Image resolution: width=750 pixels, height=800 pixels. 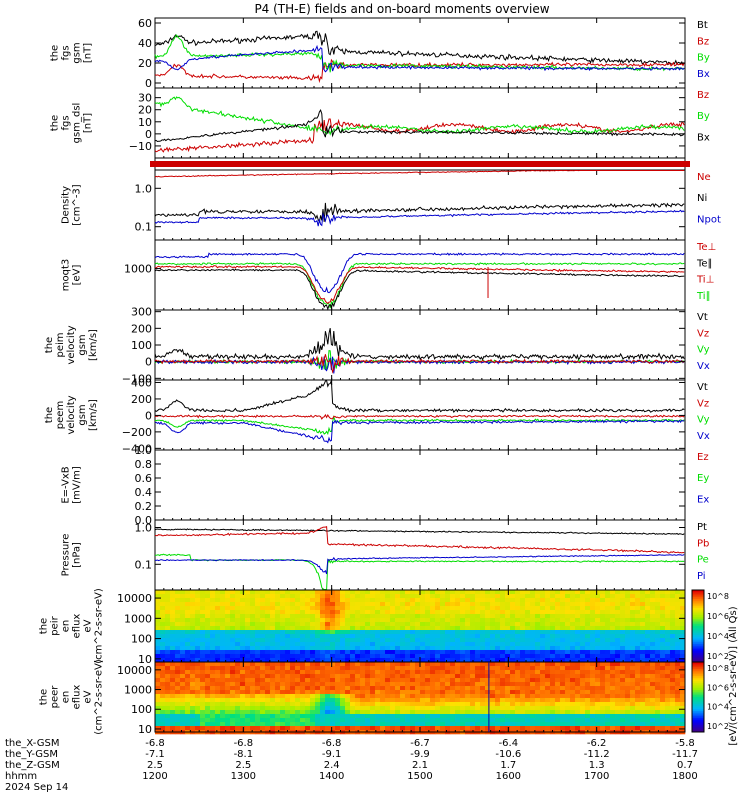 What do you see at coordinates (99, 697) in the screenshot?
I see `peer-ylabel-line: (cm^2-s-sr-eV)` at bounding box center [99, 697].